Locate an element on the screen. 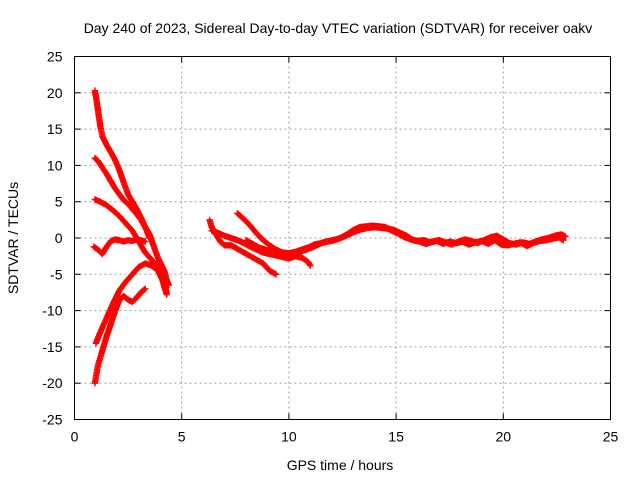 The image size is (640, 480). y-tick-label: 10 is located at coordinates (55, 165).